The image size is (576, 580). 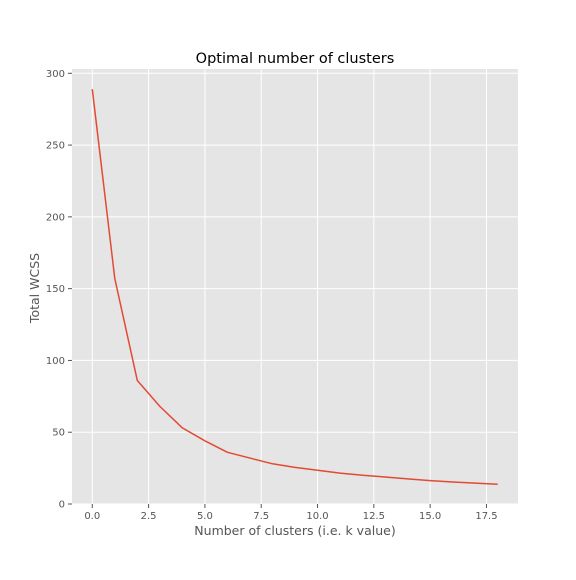 I want to click on x-tick-label: 10.0, so click(x=317, y=516).